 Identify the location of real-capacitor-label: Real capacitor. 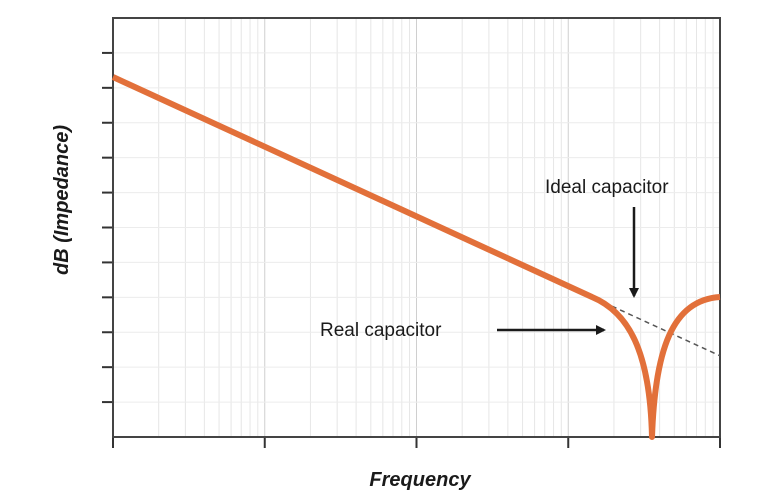
(381, 330).